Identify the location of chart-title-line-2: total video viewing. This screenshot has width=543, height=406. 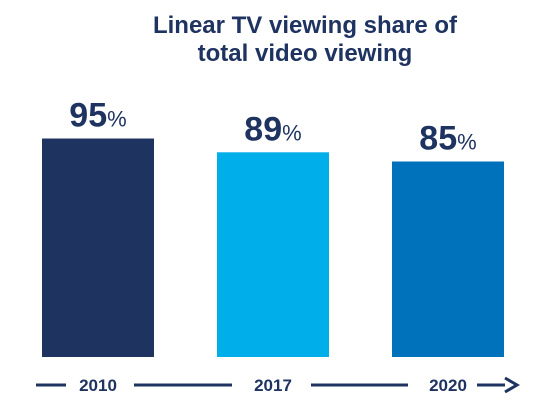
(305, 53).